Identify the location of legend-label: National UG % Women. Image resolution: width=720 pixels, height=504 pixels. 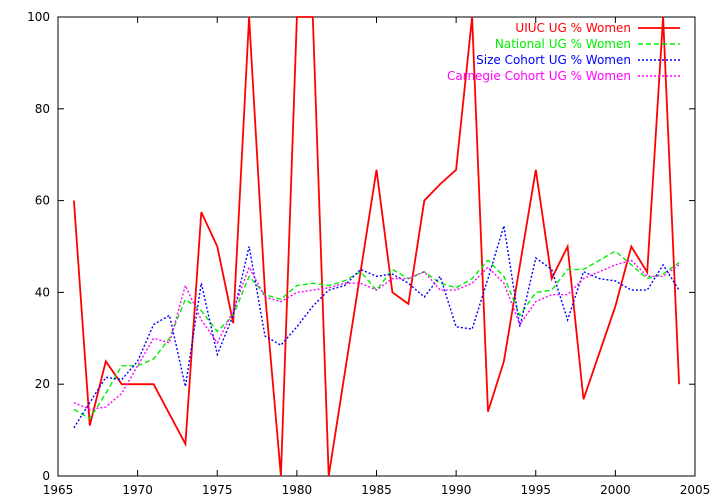
(563, 44).